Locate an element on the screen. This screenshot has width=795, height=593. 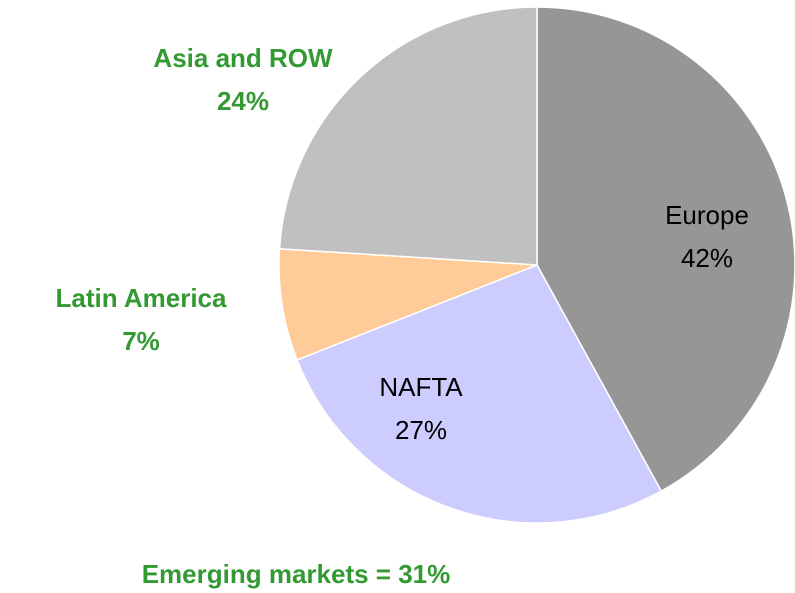
slice-label: Europe is located at coordinates (707, 215).